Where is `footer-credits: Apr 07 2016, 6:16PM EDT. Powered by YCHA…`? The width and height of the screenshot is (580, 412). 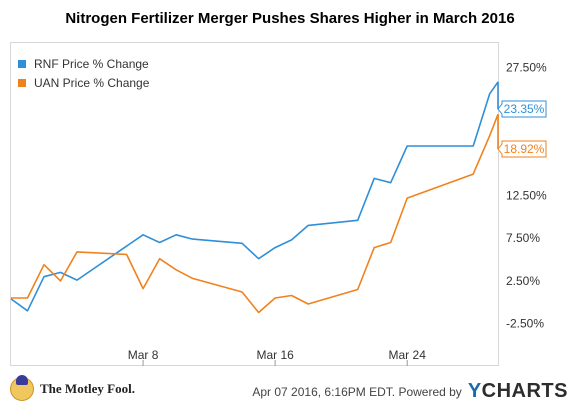 footer-credits: Apr 07 2016, 6:16PM EDT. Powered by YCHA… is located at coordinates (410, 391).